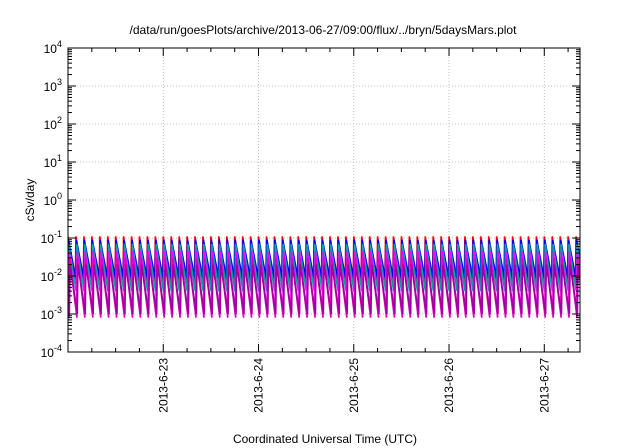 The image size is (640, 448). I want to click on y-tick-exponent: 3, so click(59, 82).